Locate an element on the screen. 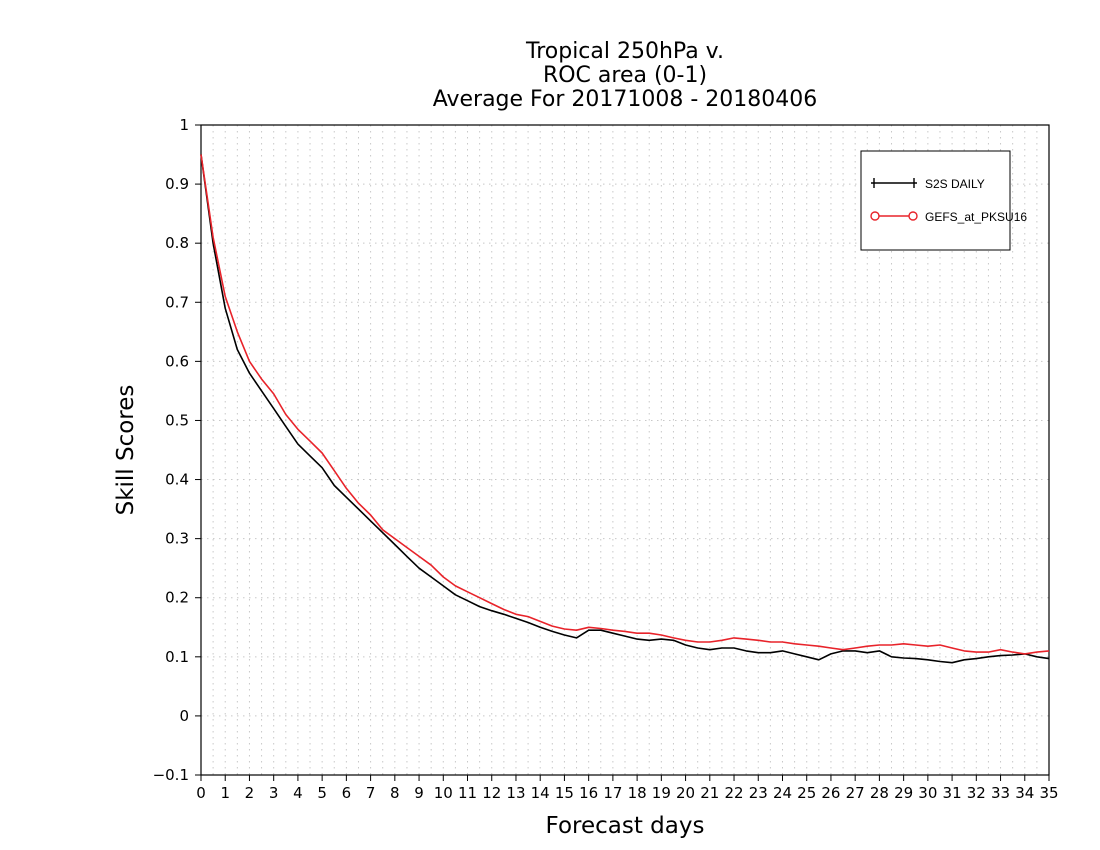 Image resolution: width=1100 pixels, height=850 pixels. legend-box is located at coordinates (935, 200).